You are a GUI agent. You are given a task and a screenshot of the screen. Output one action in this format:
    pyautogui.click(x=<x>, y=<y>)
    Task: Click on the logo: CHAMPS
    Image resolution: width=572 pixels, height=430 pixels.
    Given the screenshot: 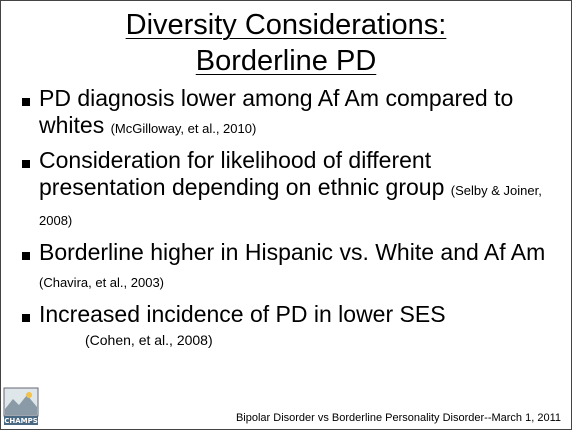 What is the action you would take?
    pyautogui.click(x=21, y=406)
    